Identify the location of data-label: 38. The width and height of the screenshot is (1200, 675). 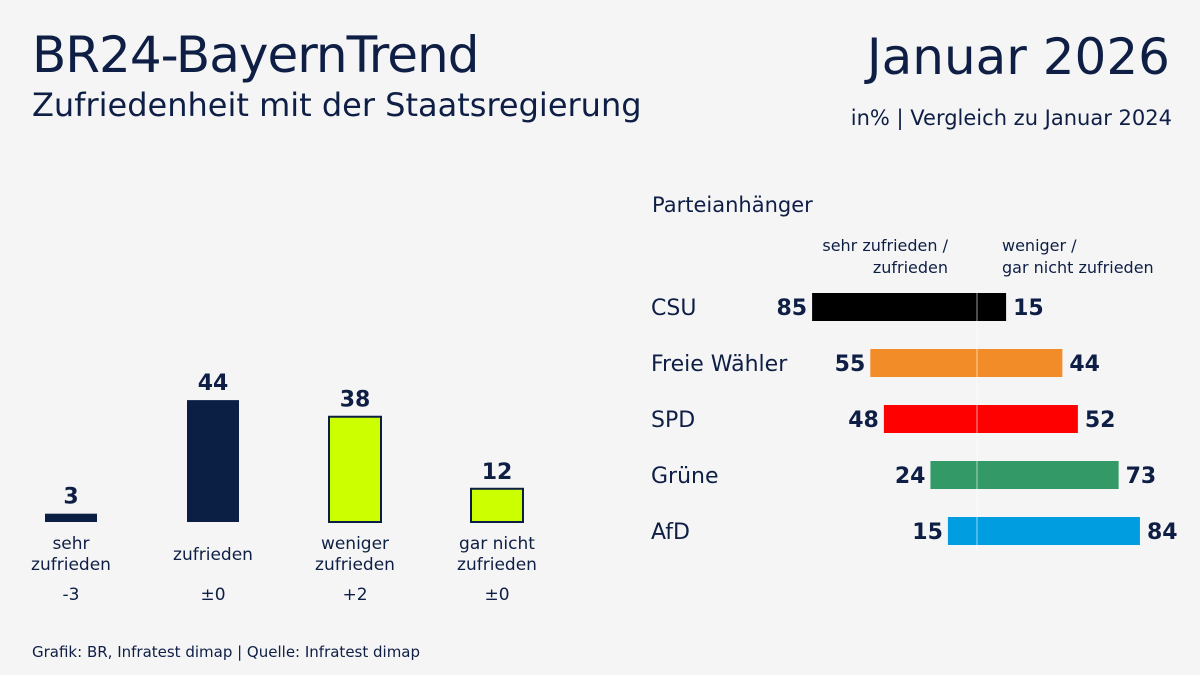
(355, 400).